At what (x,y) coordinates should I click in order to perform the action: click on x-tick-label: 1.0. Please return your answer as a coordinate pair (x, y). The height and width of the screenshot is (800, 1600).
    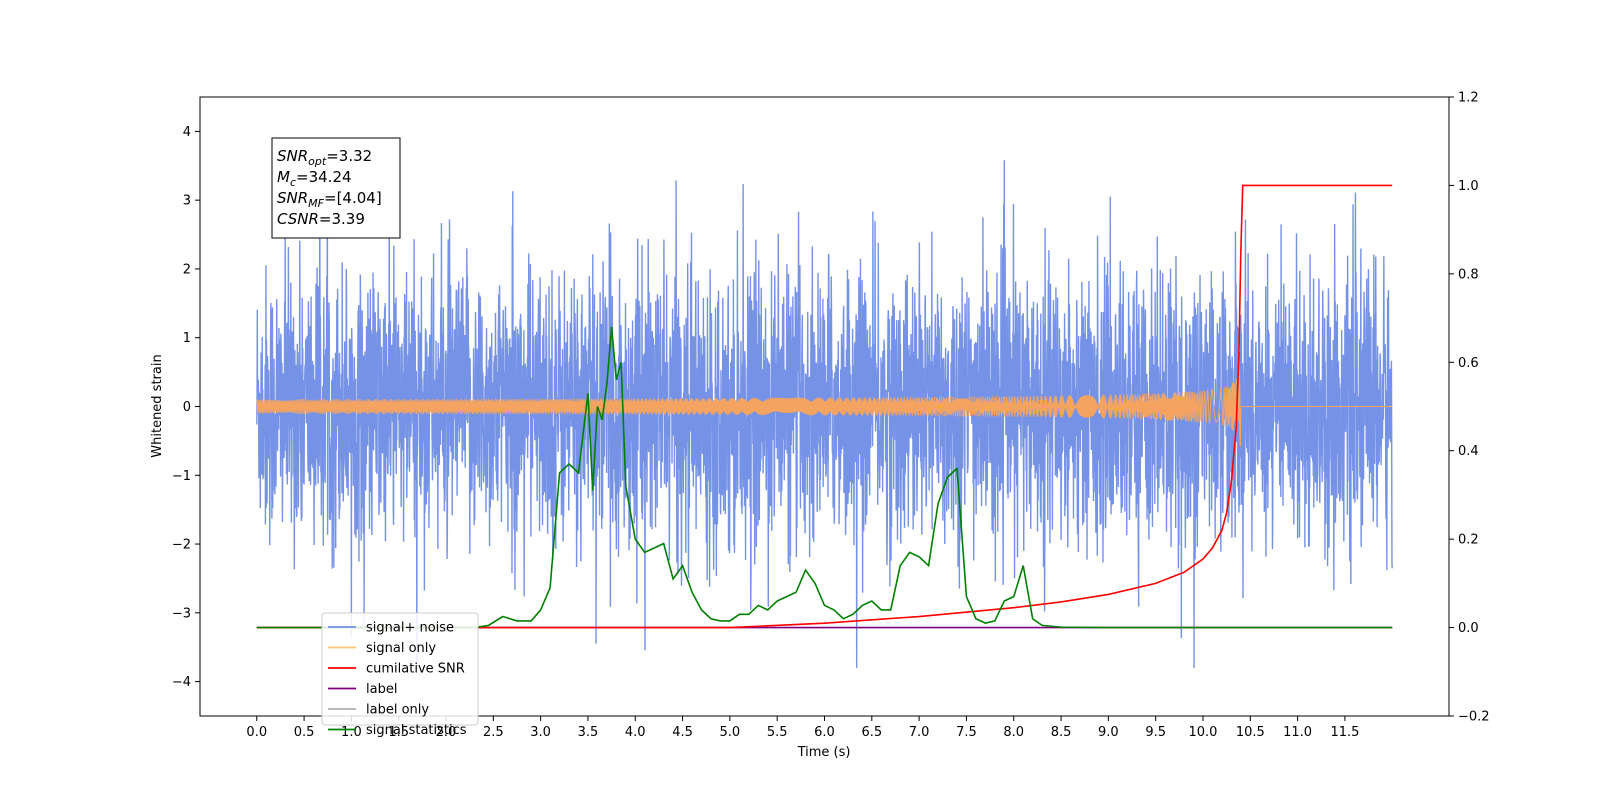
    Looking at the image, I should click on (351, 732).